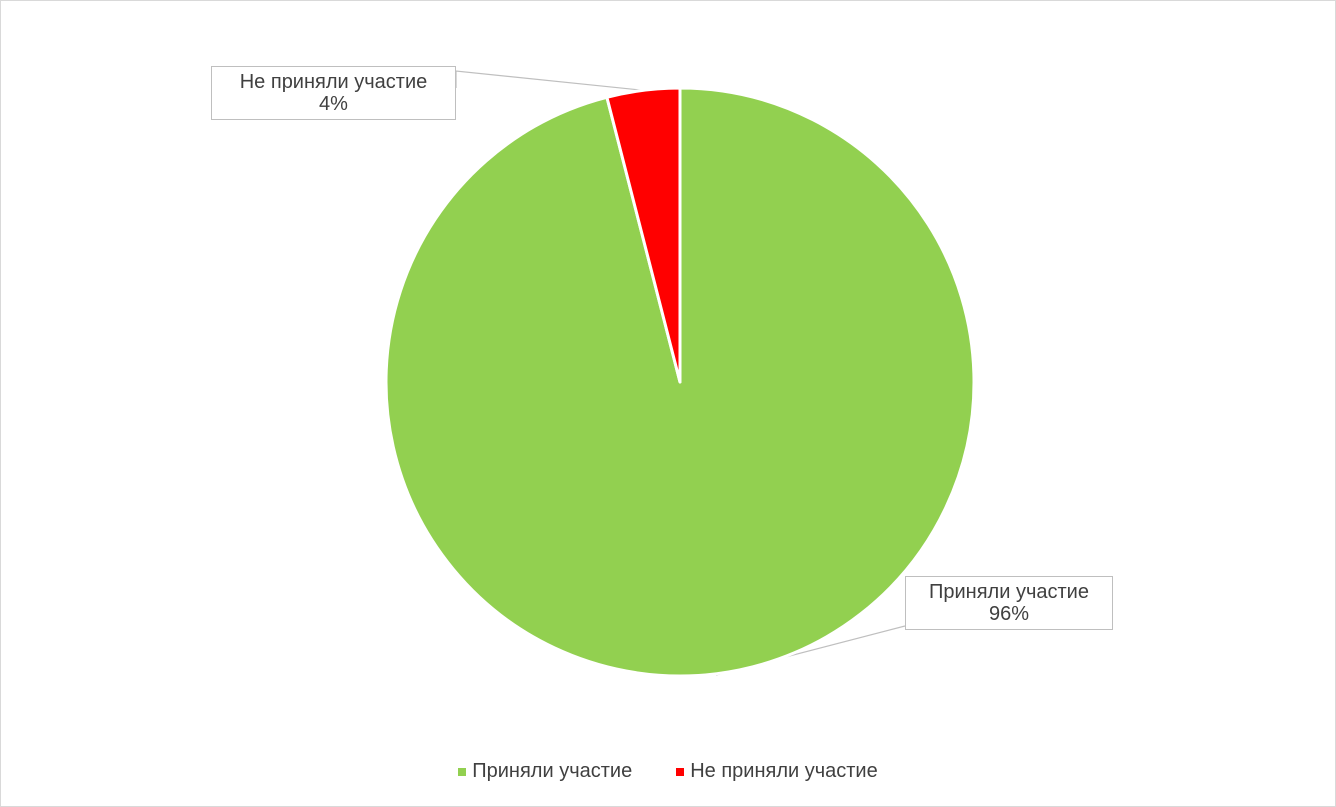 Image resolution: width=1336 pixels, height=807 pixels. I want to click on data-label-not-participated: Не приняли участие 4%, so click(333, 93).